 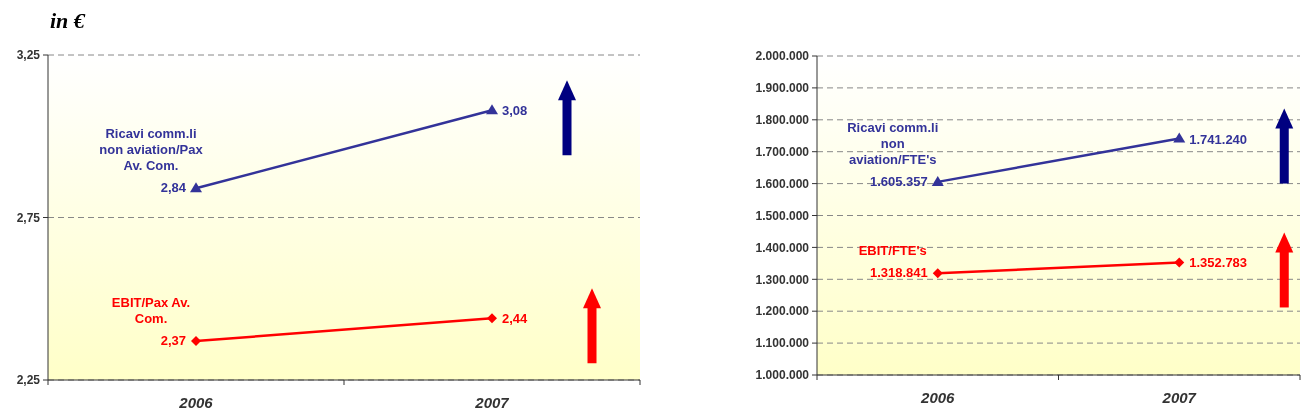 I want to click on y-tick-label: 1.400.000, so click(x=782, y=247).